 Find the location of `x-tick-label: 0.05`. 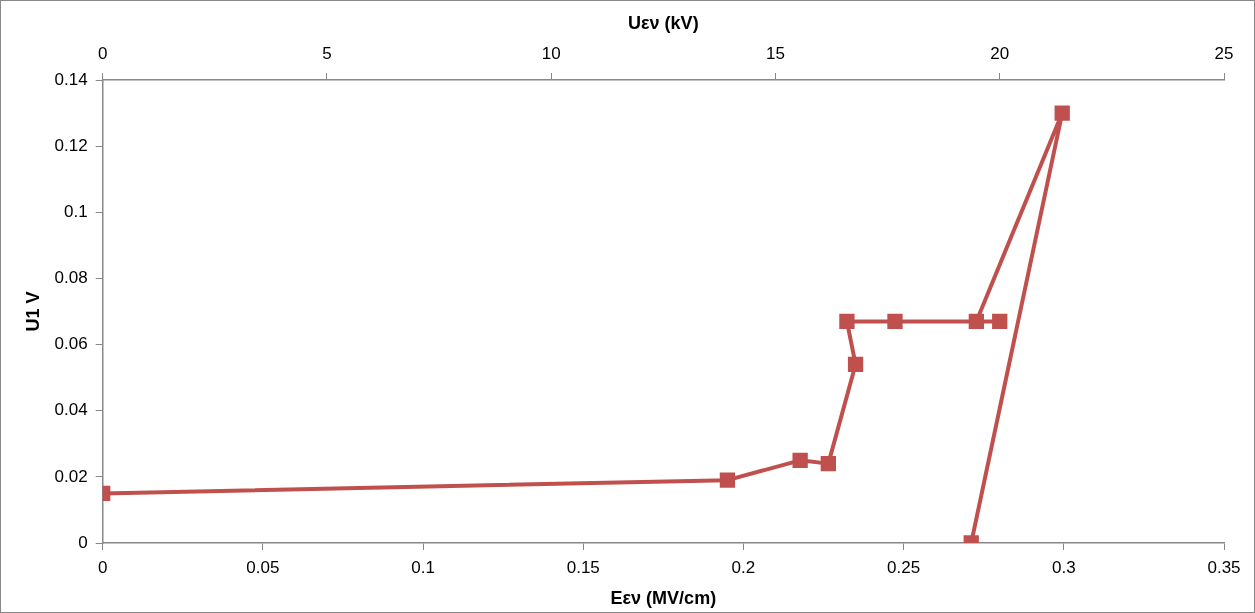

x-tick-label: 0.05 is located at coordinates (263, 567).